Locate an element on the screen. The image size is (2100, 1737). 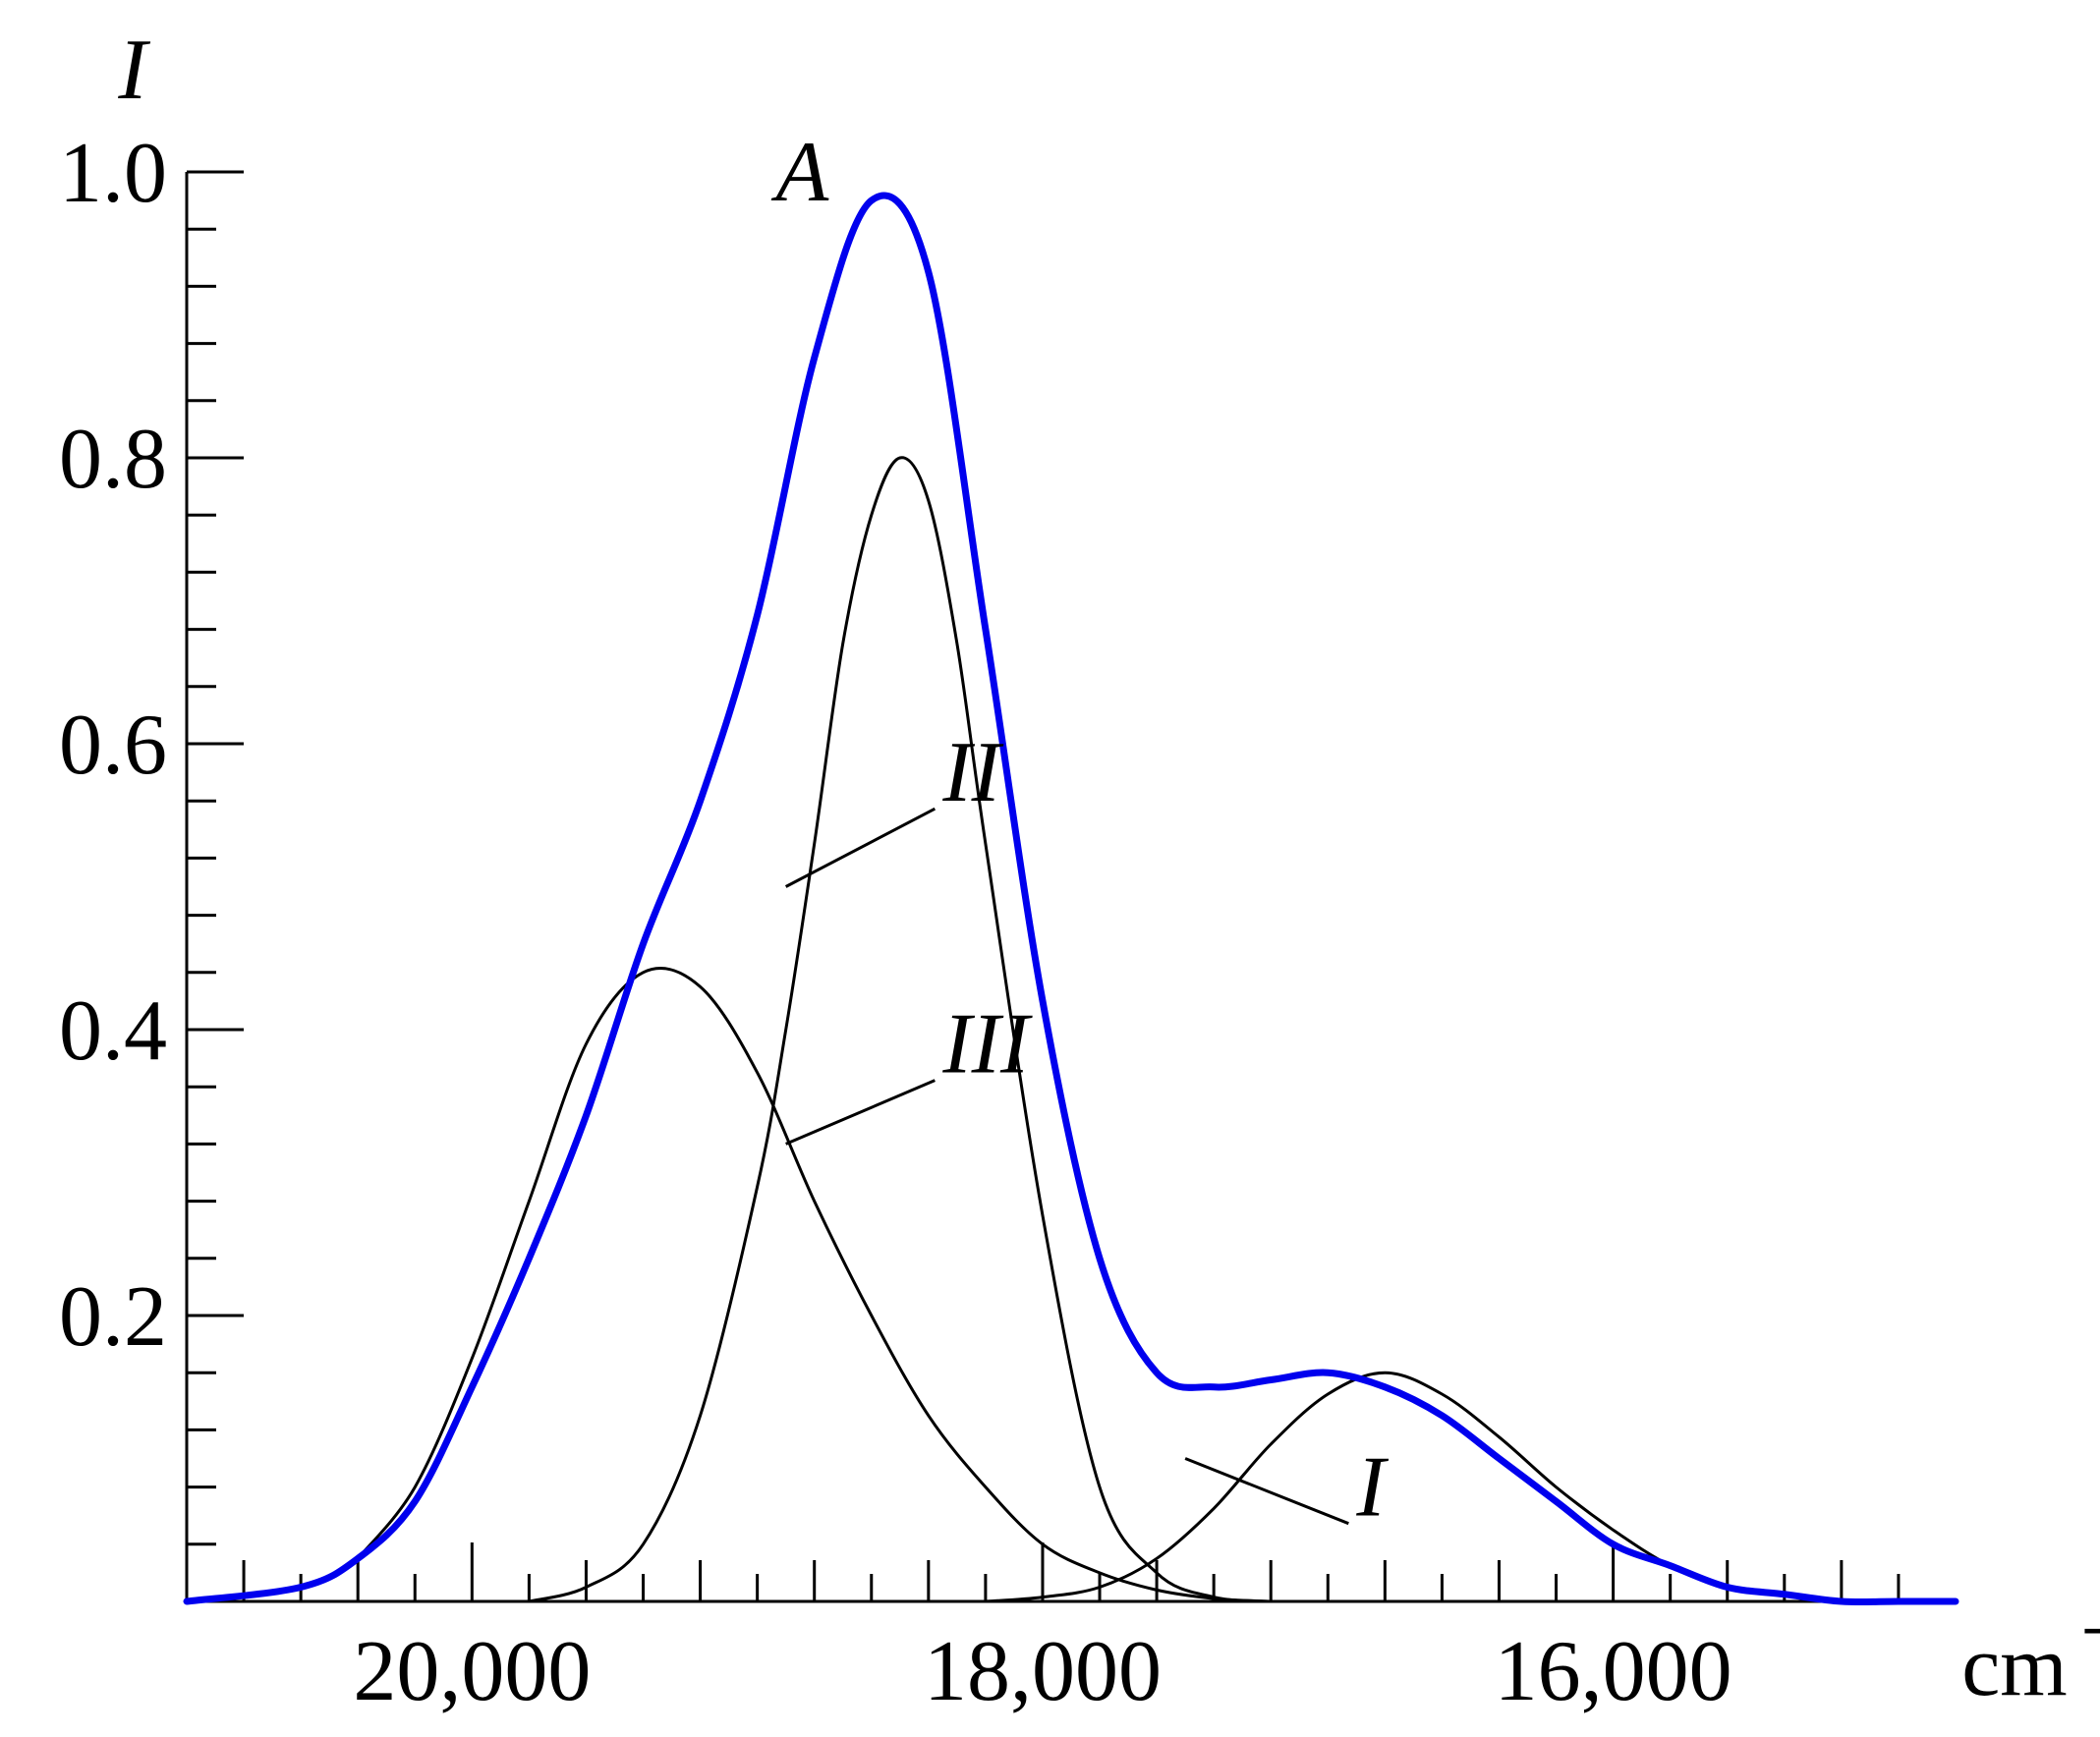
x-tick-label: 20,000 is located at coordinates (472, 1671).